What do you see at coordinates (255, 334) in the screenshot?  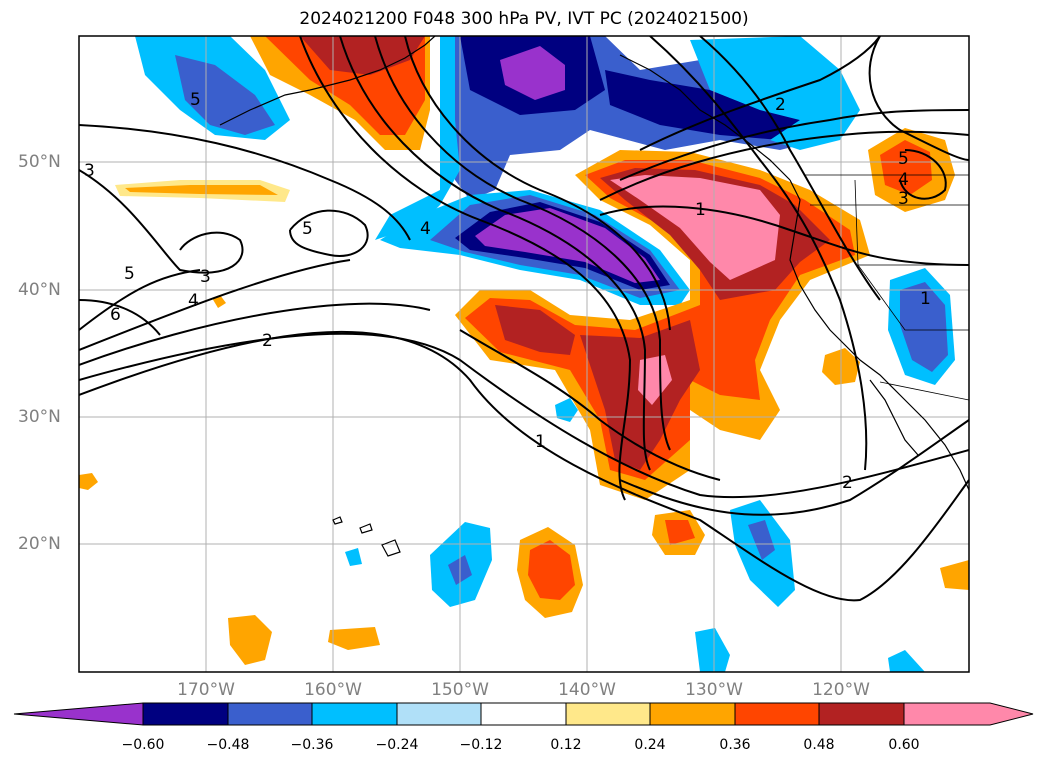 I see `contour-3-west` at bounding box center [255, 334].